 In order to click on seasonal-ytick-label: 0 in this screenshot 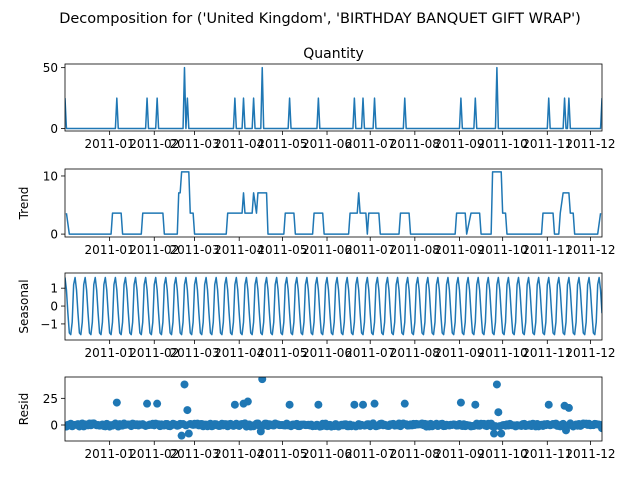, I will do `click(54, 307)`.